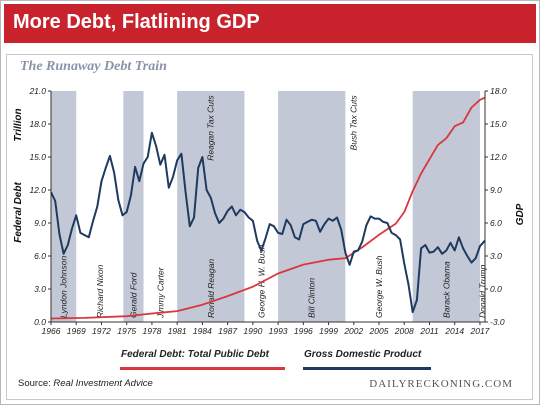  Describe the element at coordinates (211, 206) in the screenshot. I see `shade-ronald-reagan` at that location.